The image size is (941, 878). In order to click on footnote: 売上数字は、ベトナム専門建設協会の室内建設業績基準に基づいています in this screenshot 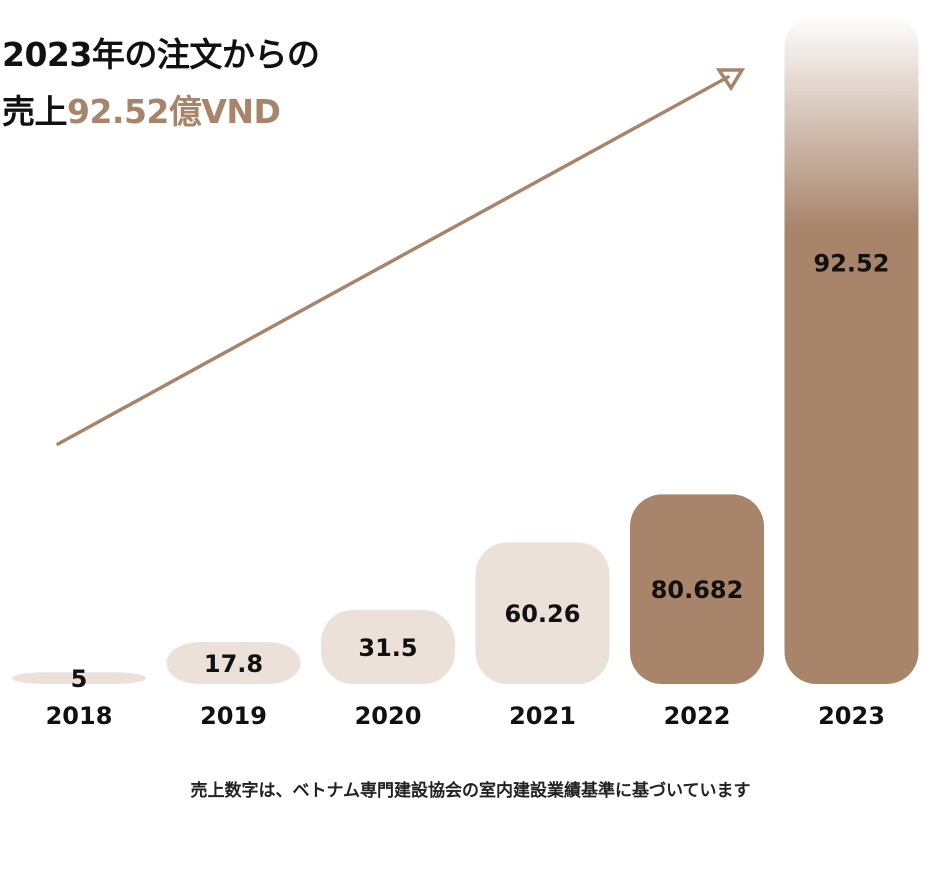, I will do `click(470, 791)`.